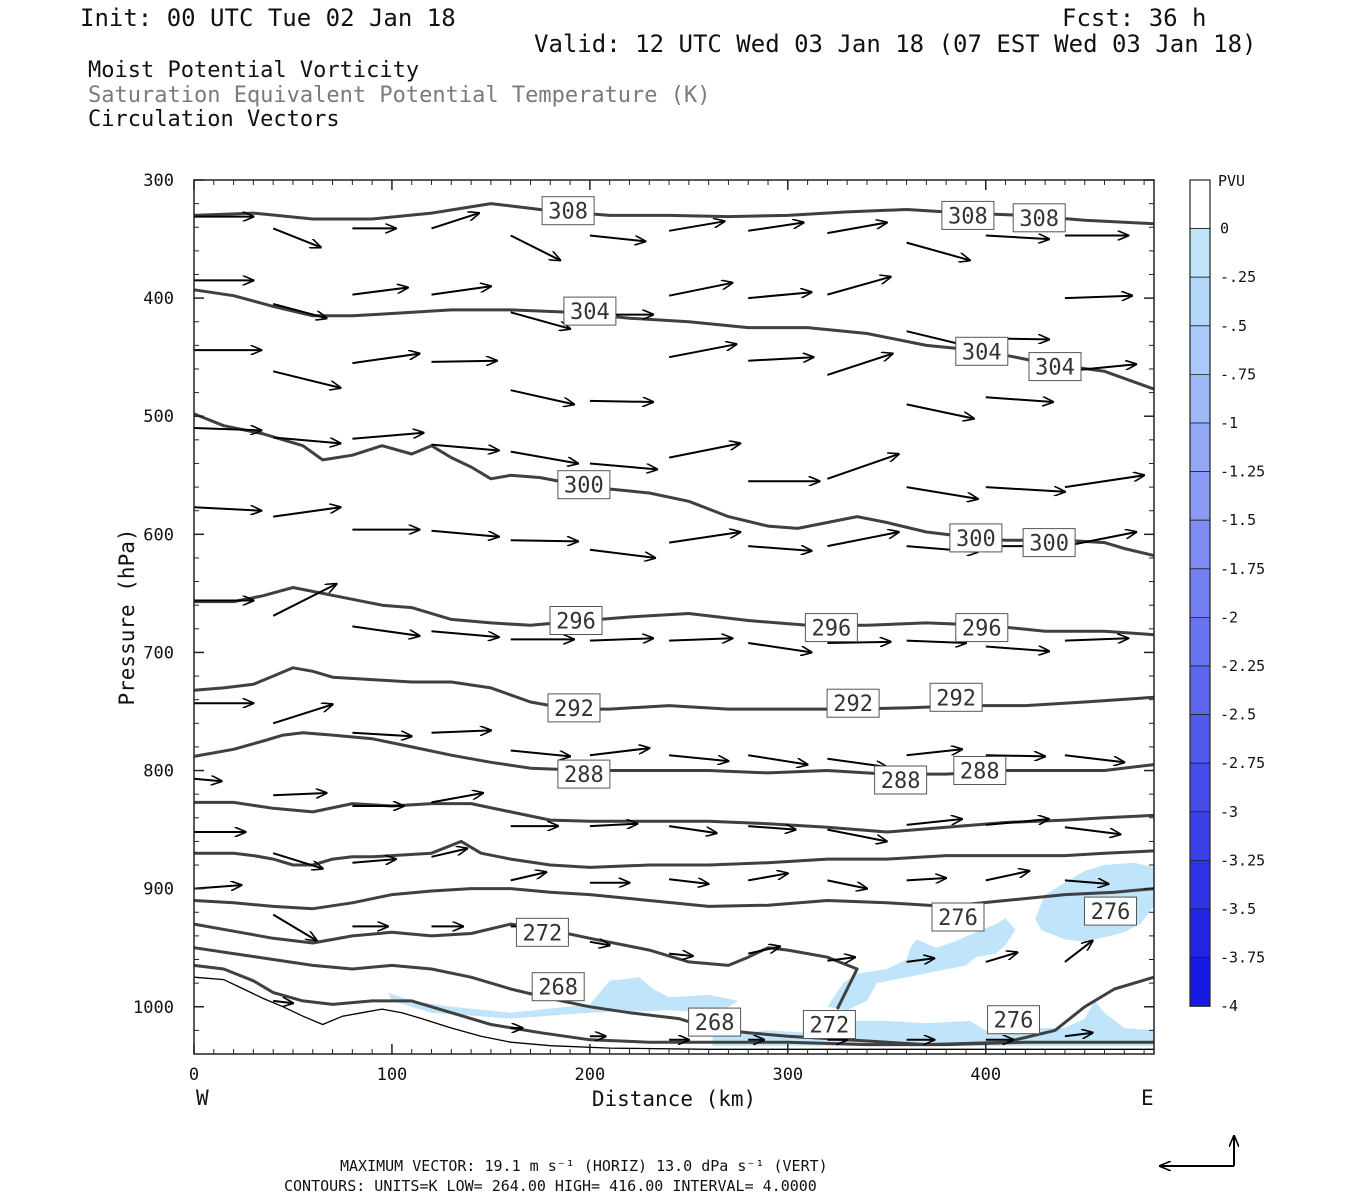 The height and width of the screenshot is (1200, 1350). I want to click on colorbar-tick-label: -2, so click(1229, 617).